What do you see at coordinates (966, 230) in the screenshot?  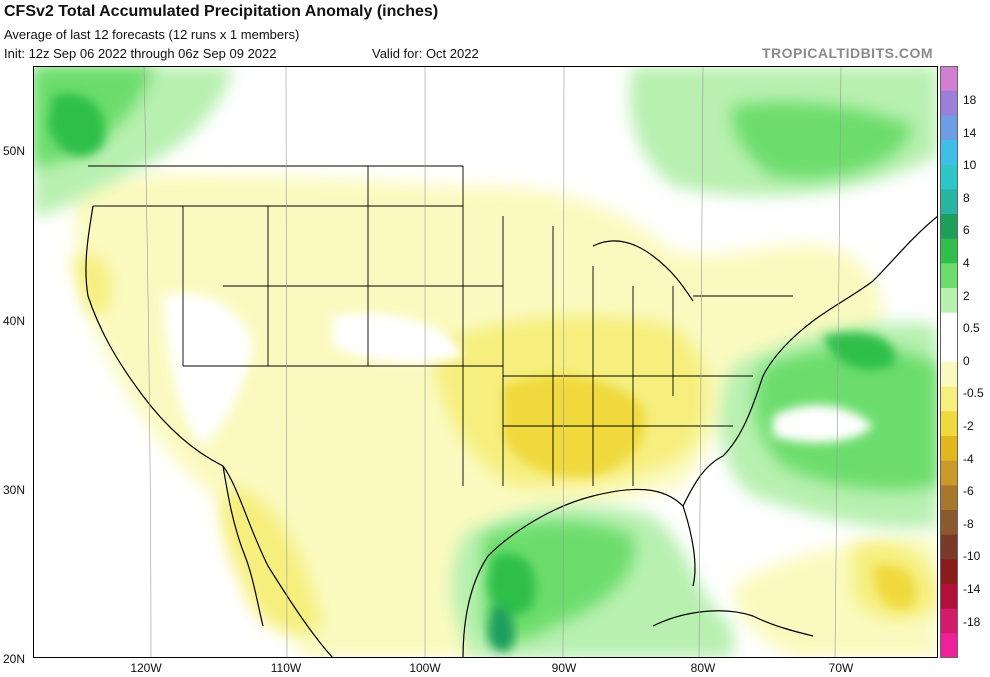 I see `colorbar-label: 6` at bounding box center [966, 230].